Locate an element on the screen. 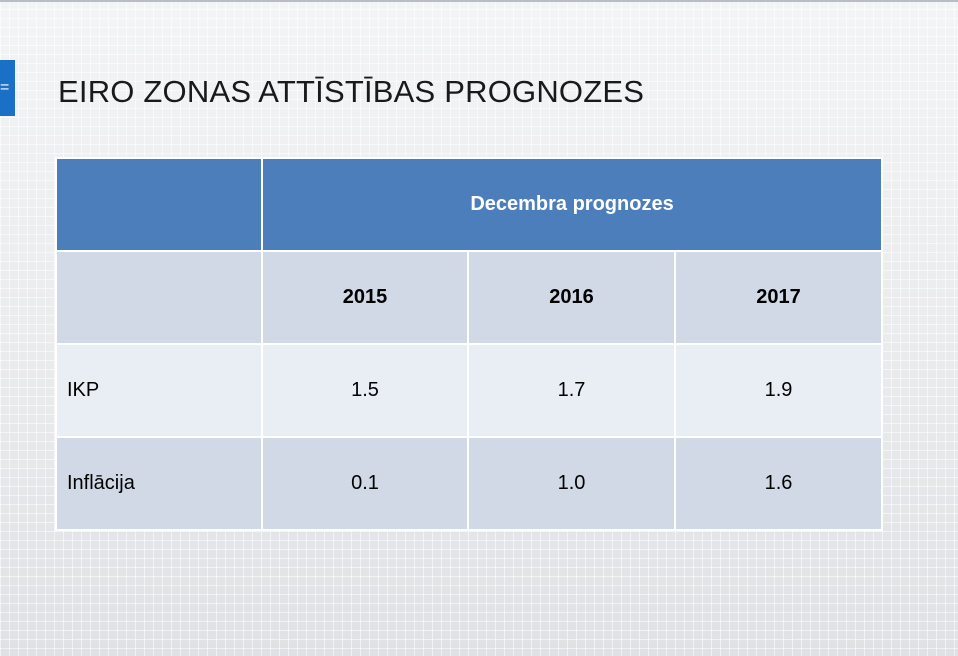  slide-marker-tab: = is located at coordinates (7, 88).